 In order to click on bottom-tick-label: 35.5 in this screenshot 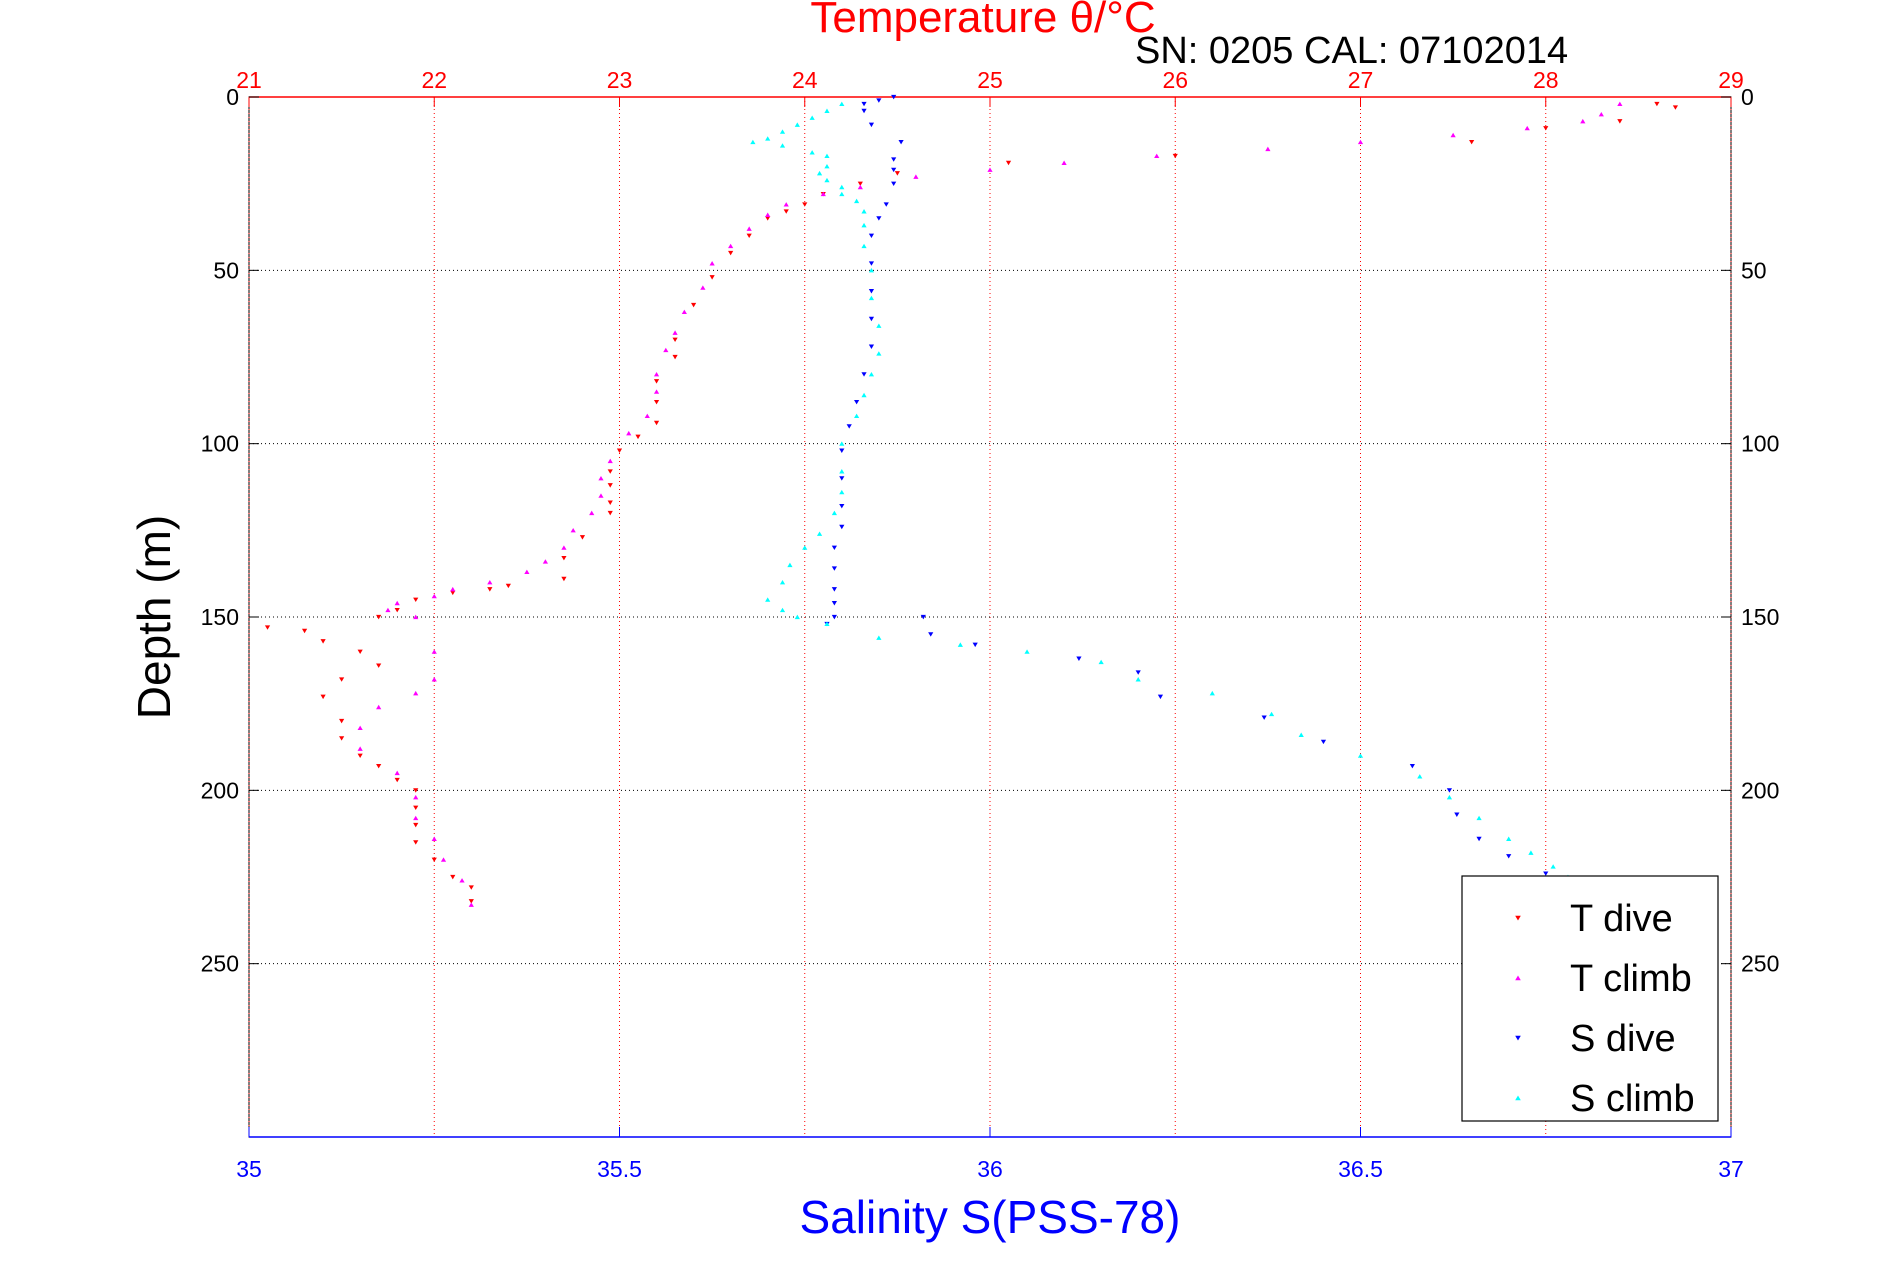, I will do `click(619, 1169)`.